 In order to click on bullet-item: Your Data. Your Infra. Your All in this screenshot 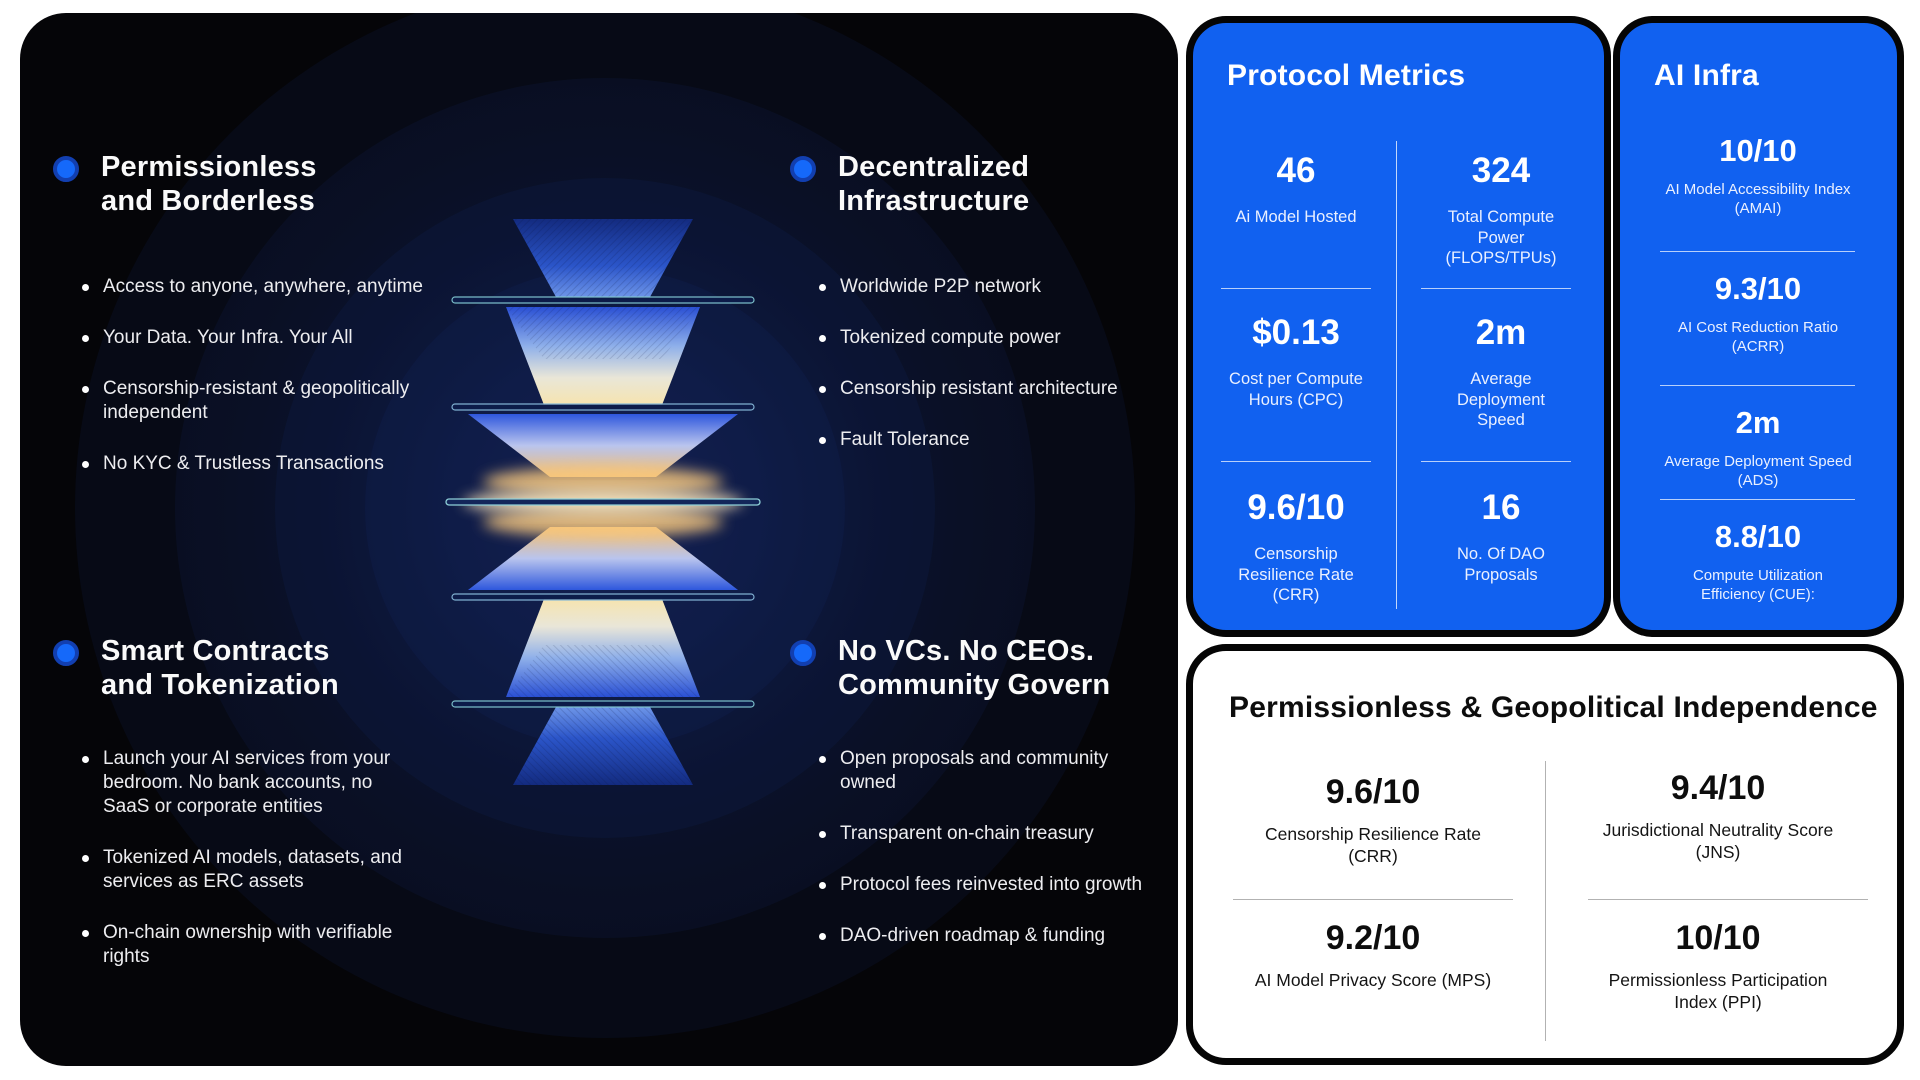, I will do `click(255, 338)`.